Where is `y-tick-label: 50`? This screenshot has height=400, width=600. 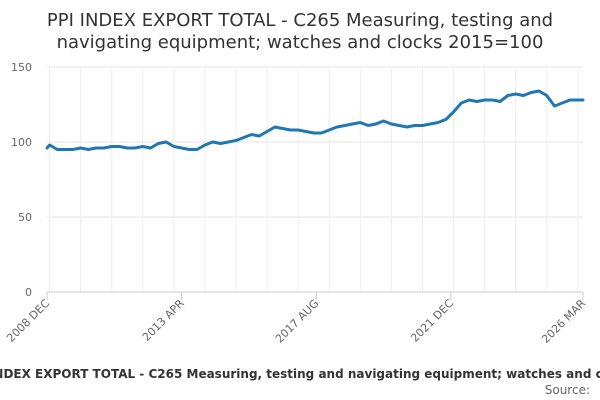
y-tick-label: 50 is located at coordinates (25, 217).